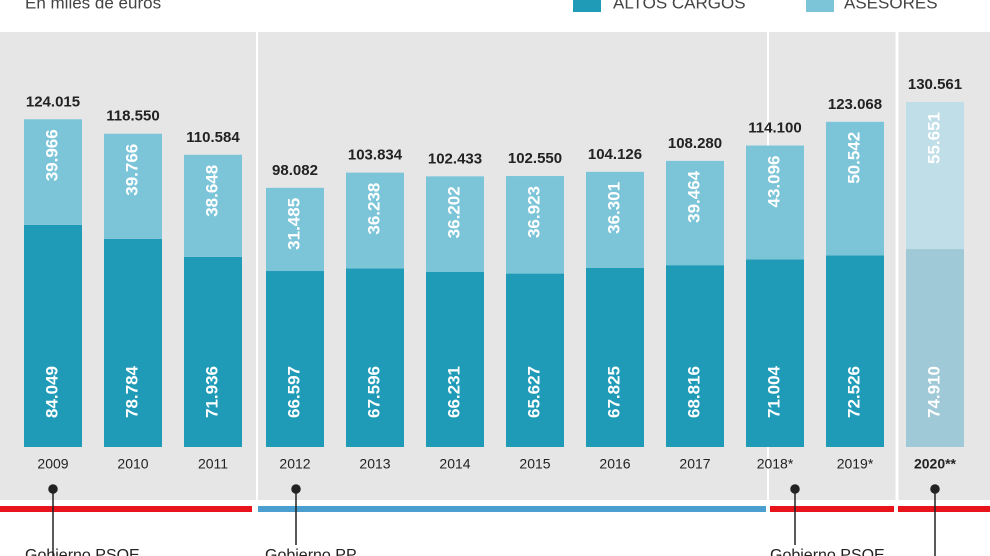 The width and height of the screenshot is (990, 556). What do you see at coordinates (773, 181) in the screenshot?
I see `value-label: 43.096` at bounding box center [773, 181].